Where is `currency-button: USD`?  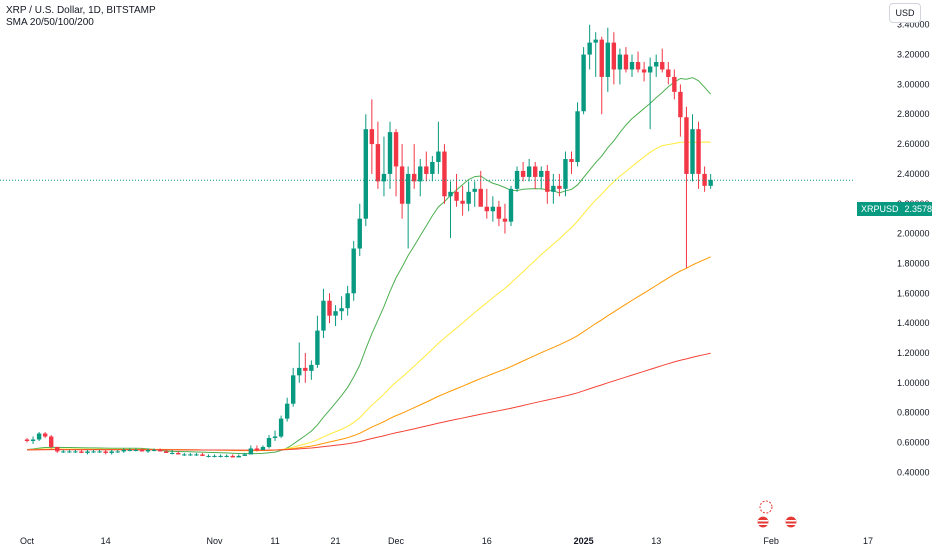 currency-button: USD is located at coordinates (905, 13).